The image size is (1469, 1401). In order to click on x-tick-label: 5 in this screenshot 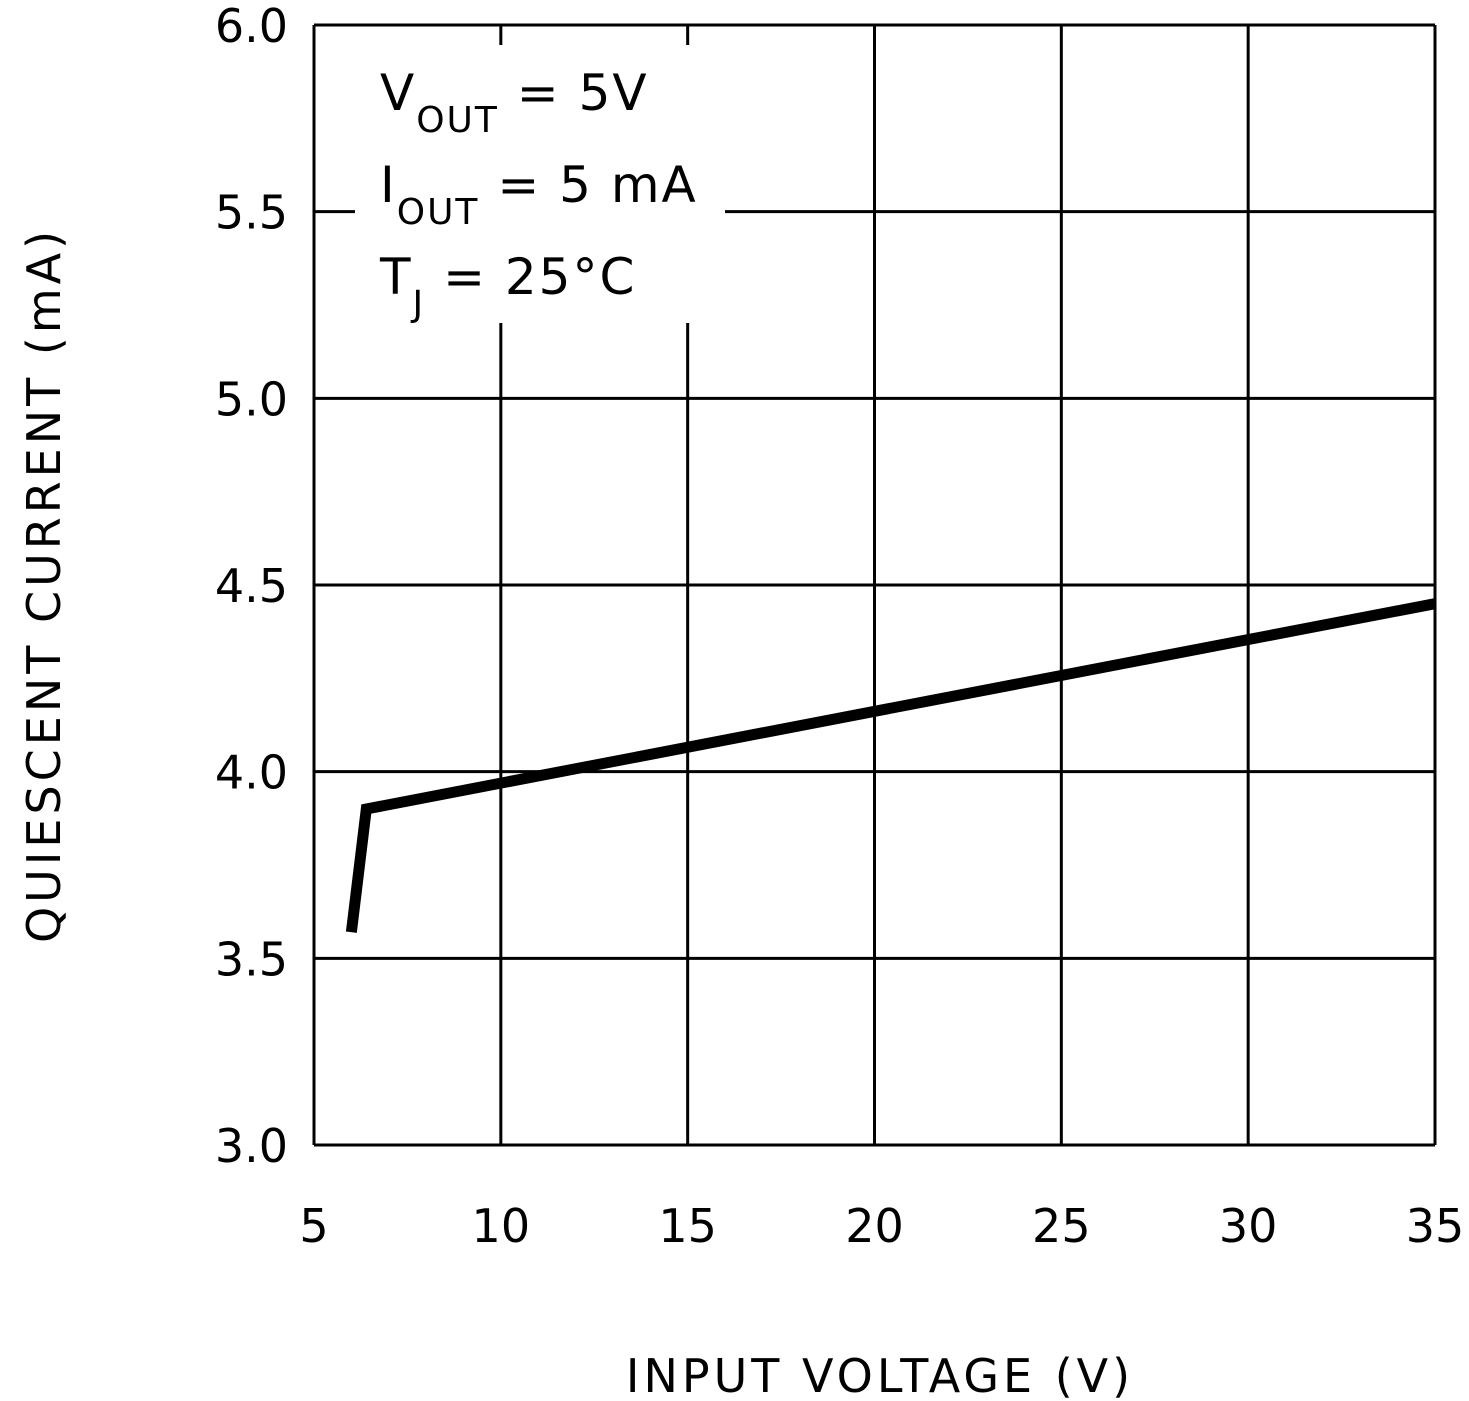, I will do `click(313, 1226)`.